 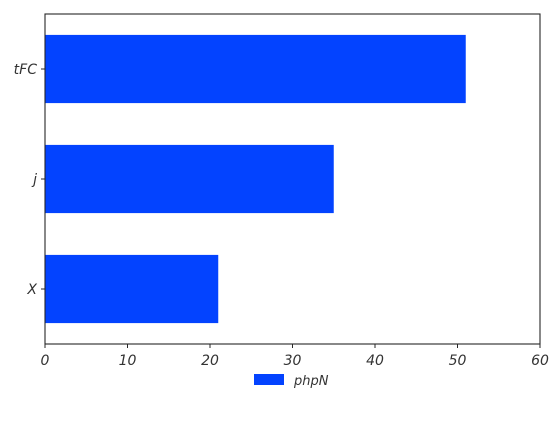 I want to click on x-tick-label: 0, so click(x=45, y=361).